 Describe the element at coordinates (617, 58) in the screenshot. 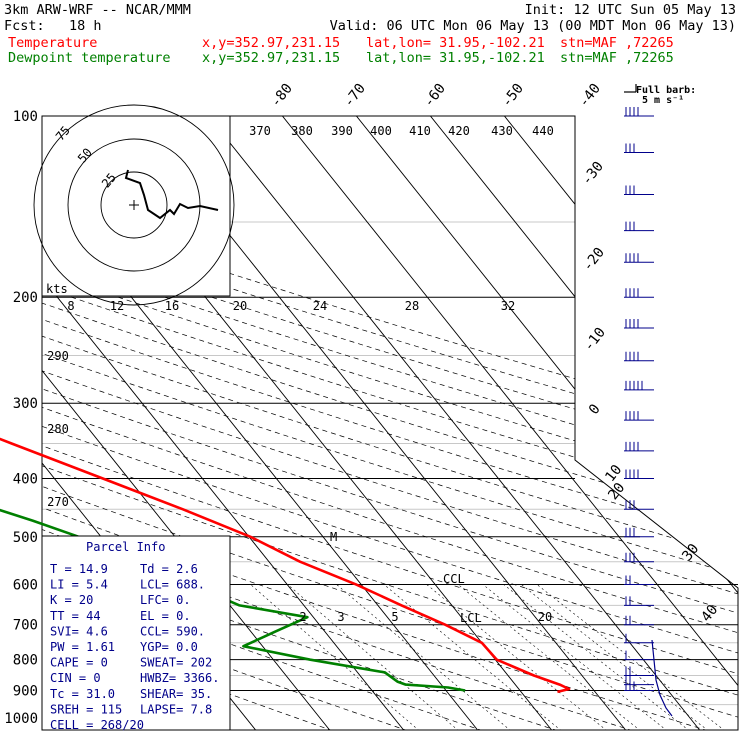

I see `dewpoint-station: stn=MAF ,72265` at that location.